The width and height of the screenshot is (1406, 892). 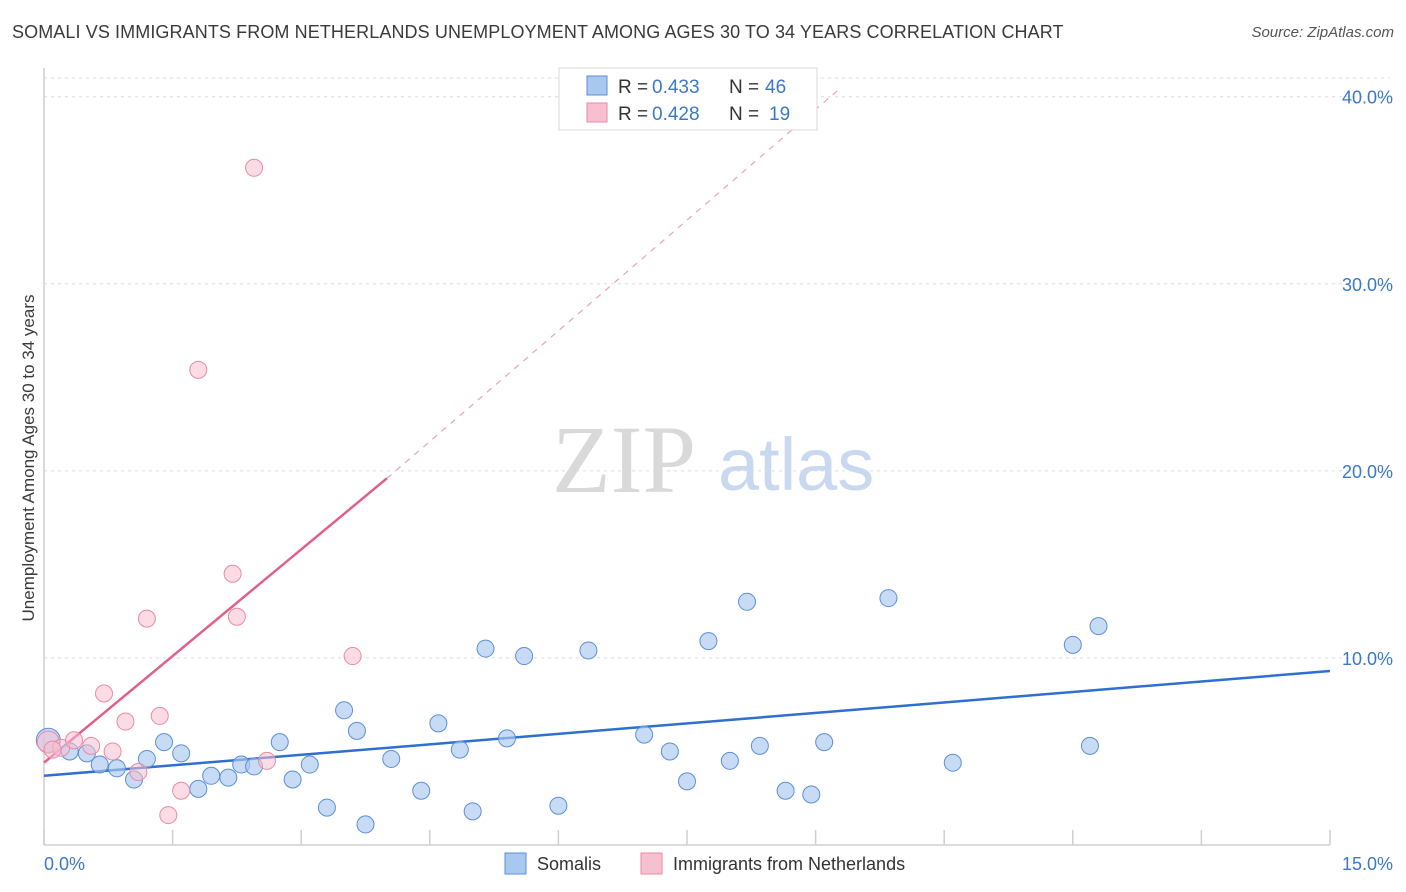 I want to click on watermark: ZIP atlas, so click(x=713, y=459).